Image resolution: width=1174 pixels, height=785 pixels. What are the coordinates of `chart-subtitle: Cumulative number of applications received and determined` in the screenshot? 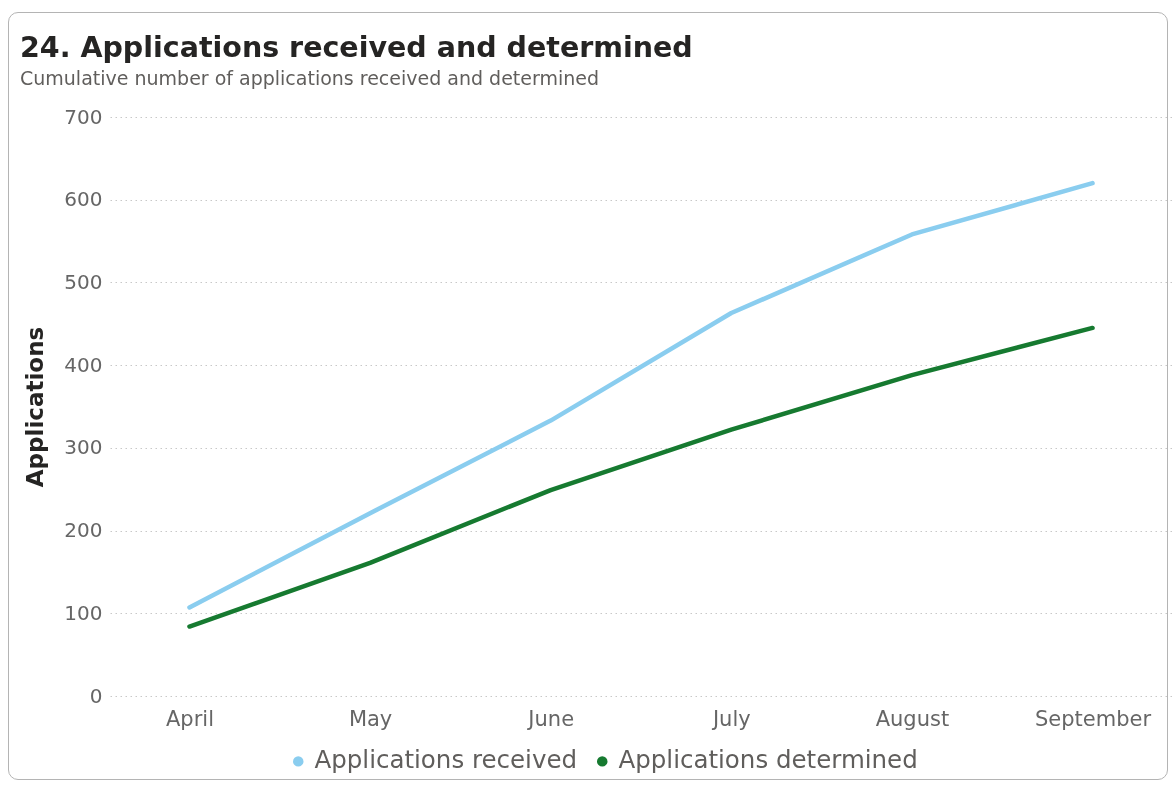 It's located at (310, 78).